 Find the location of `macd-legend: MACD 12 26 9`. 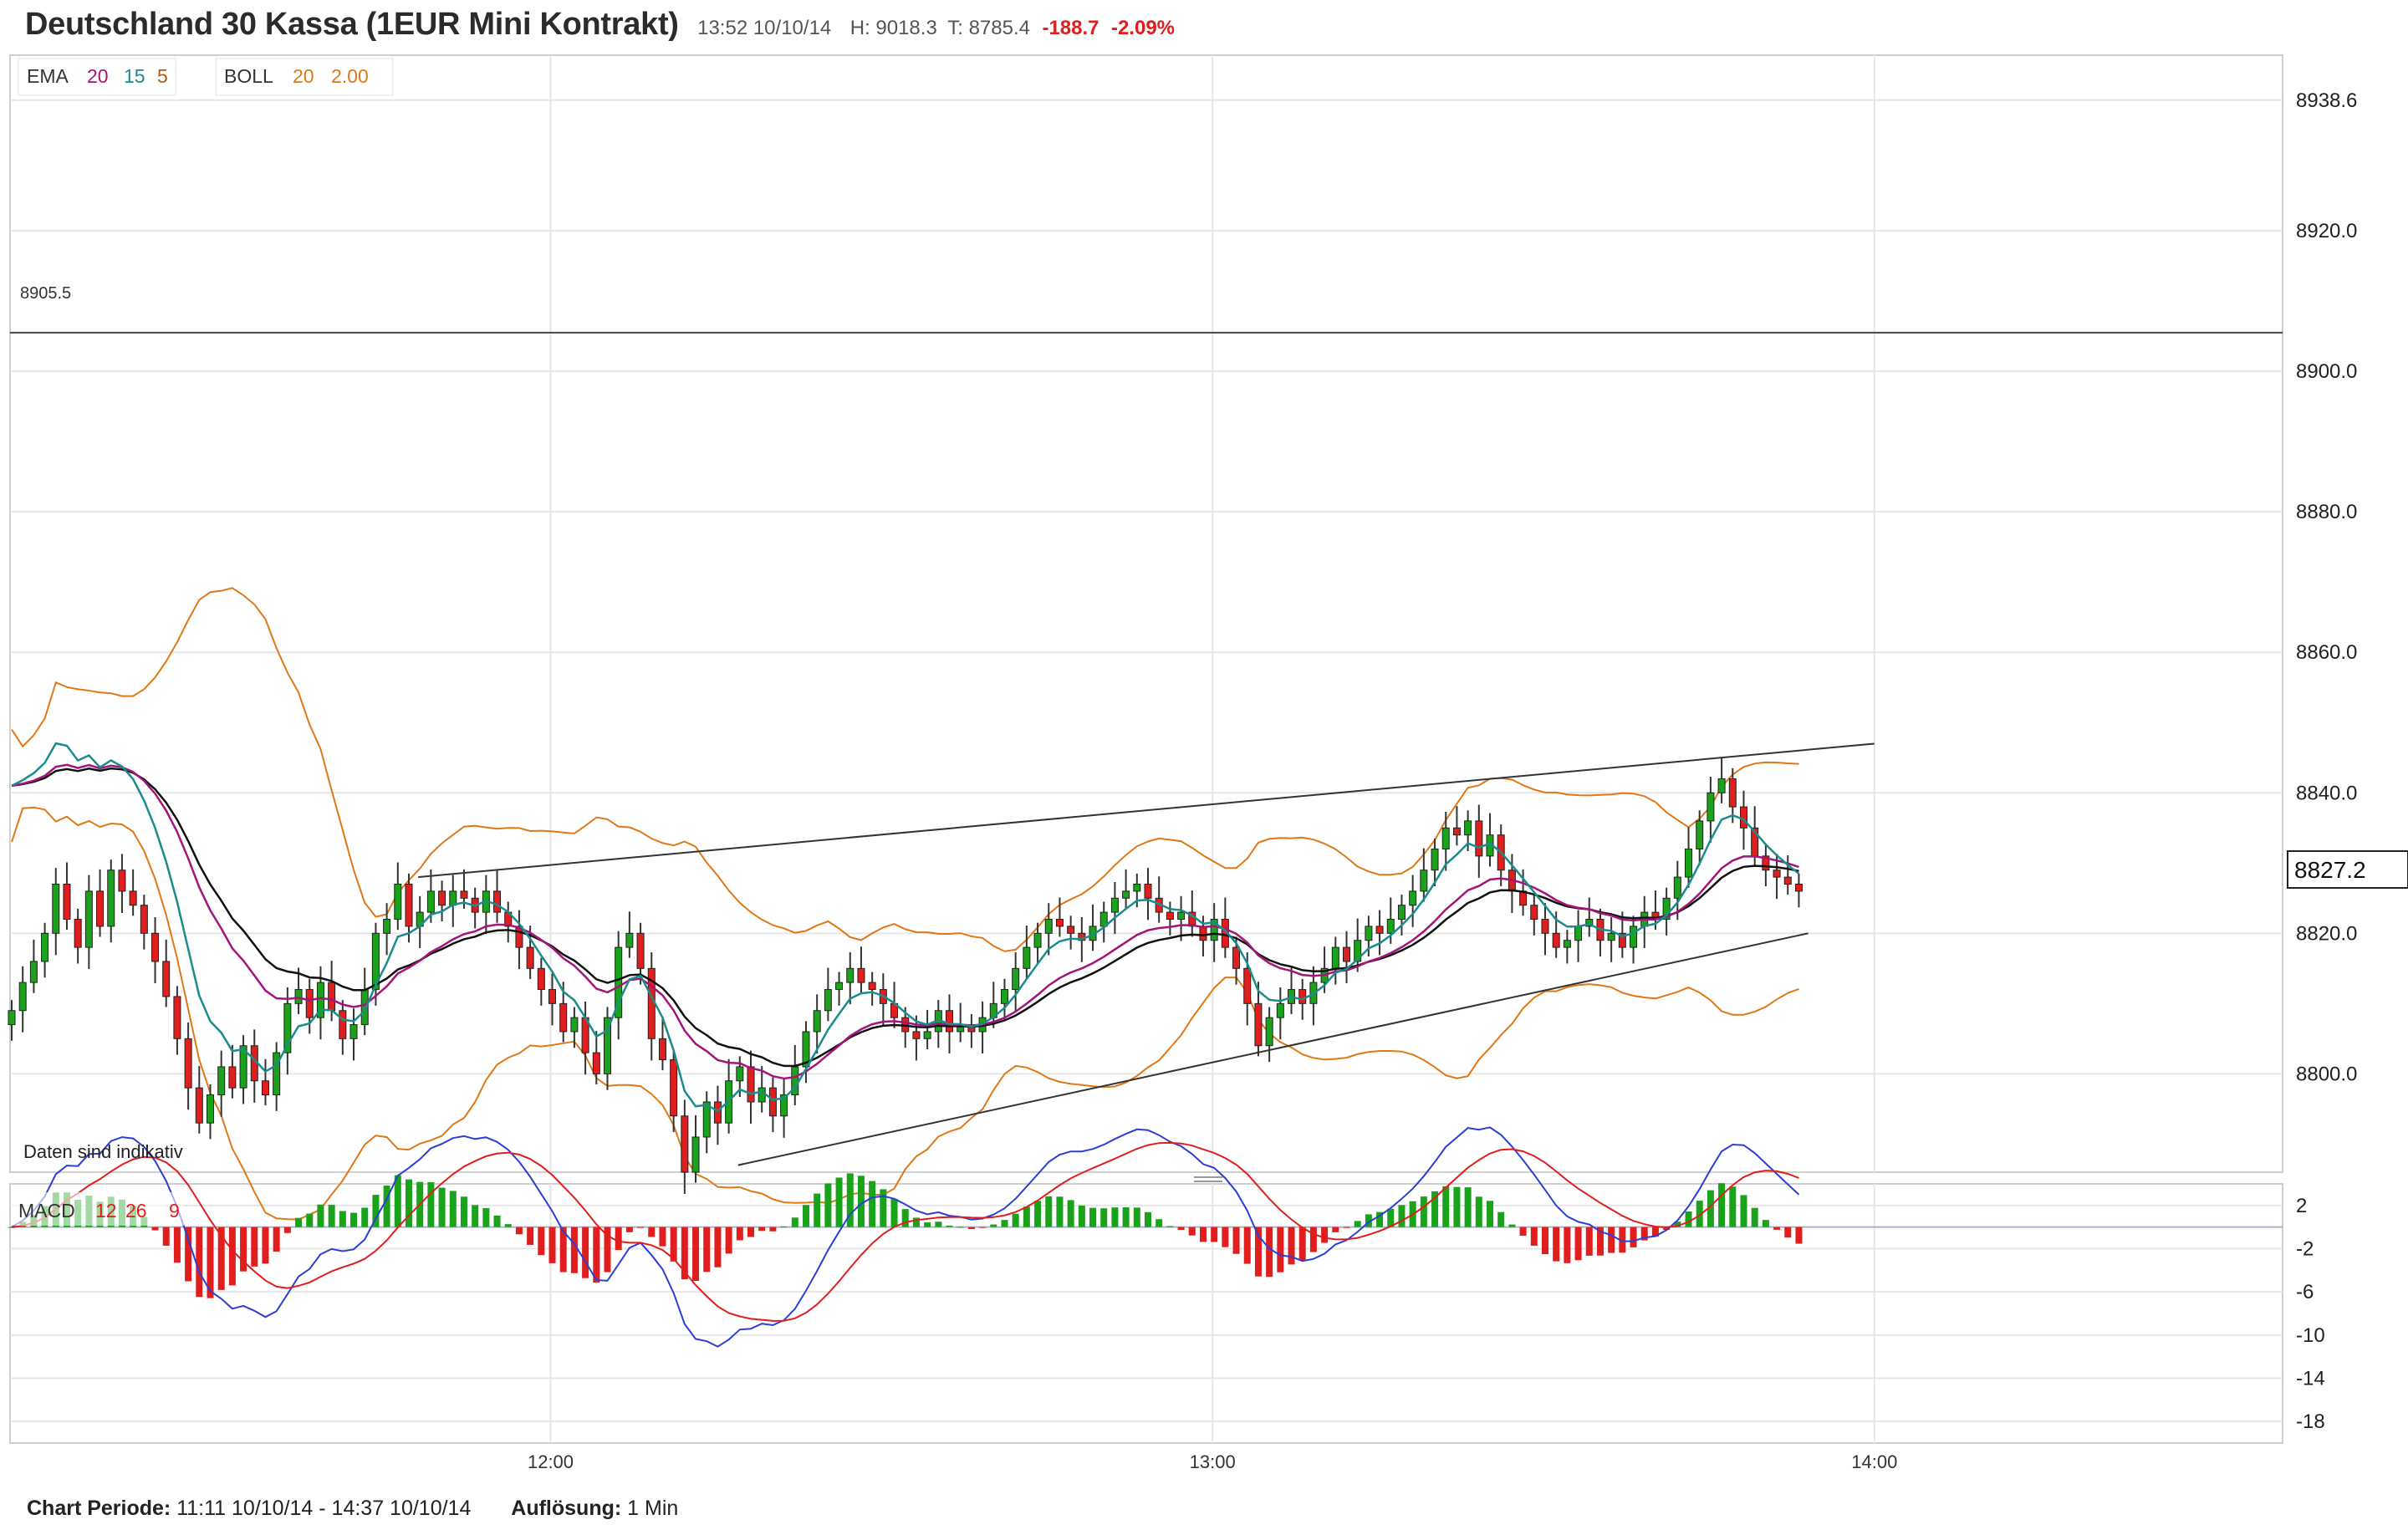

macd-legend: MACD 12 26 9 is located at coordinates (98, 1209).